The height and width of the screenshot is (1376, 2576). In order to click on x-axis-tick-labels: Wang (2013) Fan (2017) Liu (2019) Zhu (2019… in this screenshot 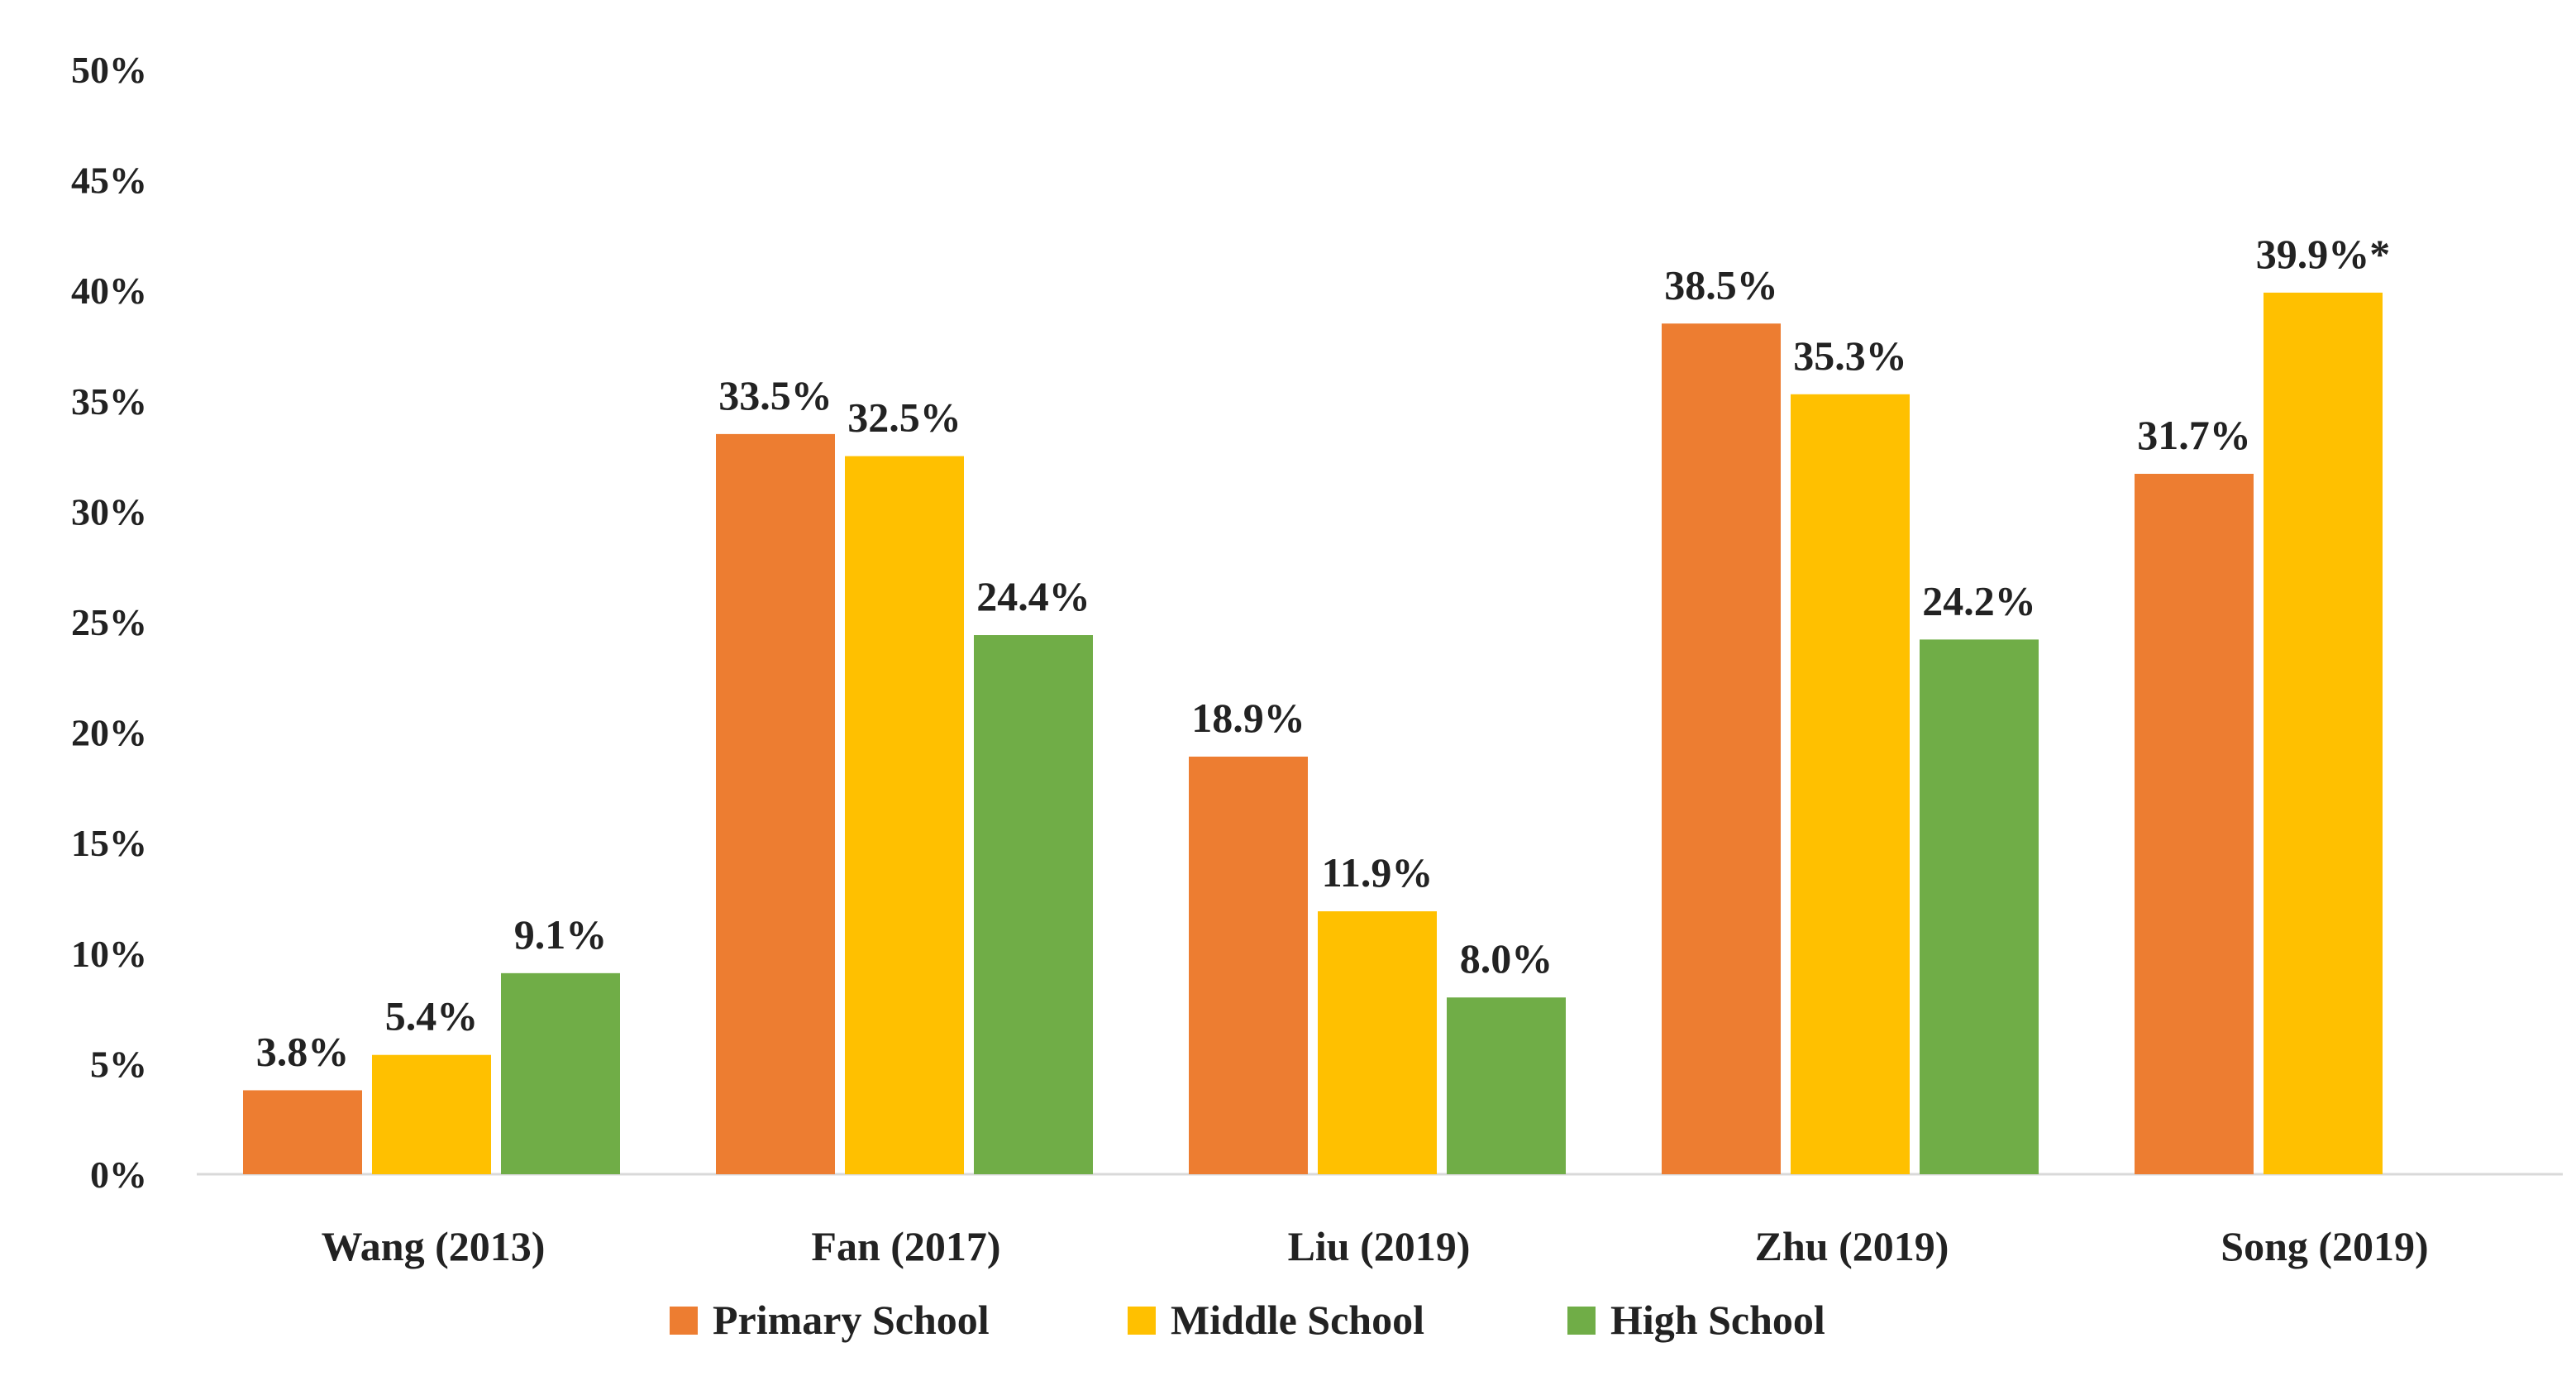, I will do `click(1375, 1246)`.